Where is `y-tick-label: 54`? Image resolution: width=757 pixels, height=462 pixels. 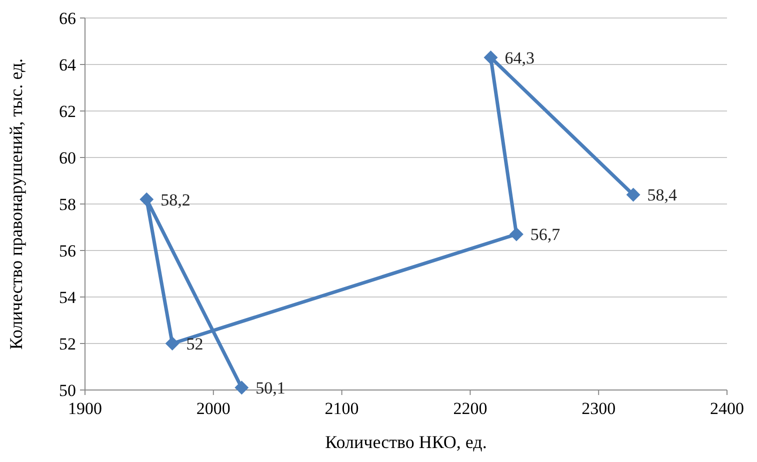
y-tick-label: 54 is located at coordinates (67, 297).